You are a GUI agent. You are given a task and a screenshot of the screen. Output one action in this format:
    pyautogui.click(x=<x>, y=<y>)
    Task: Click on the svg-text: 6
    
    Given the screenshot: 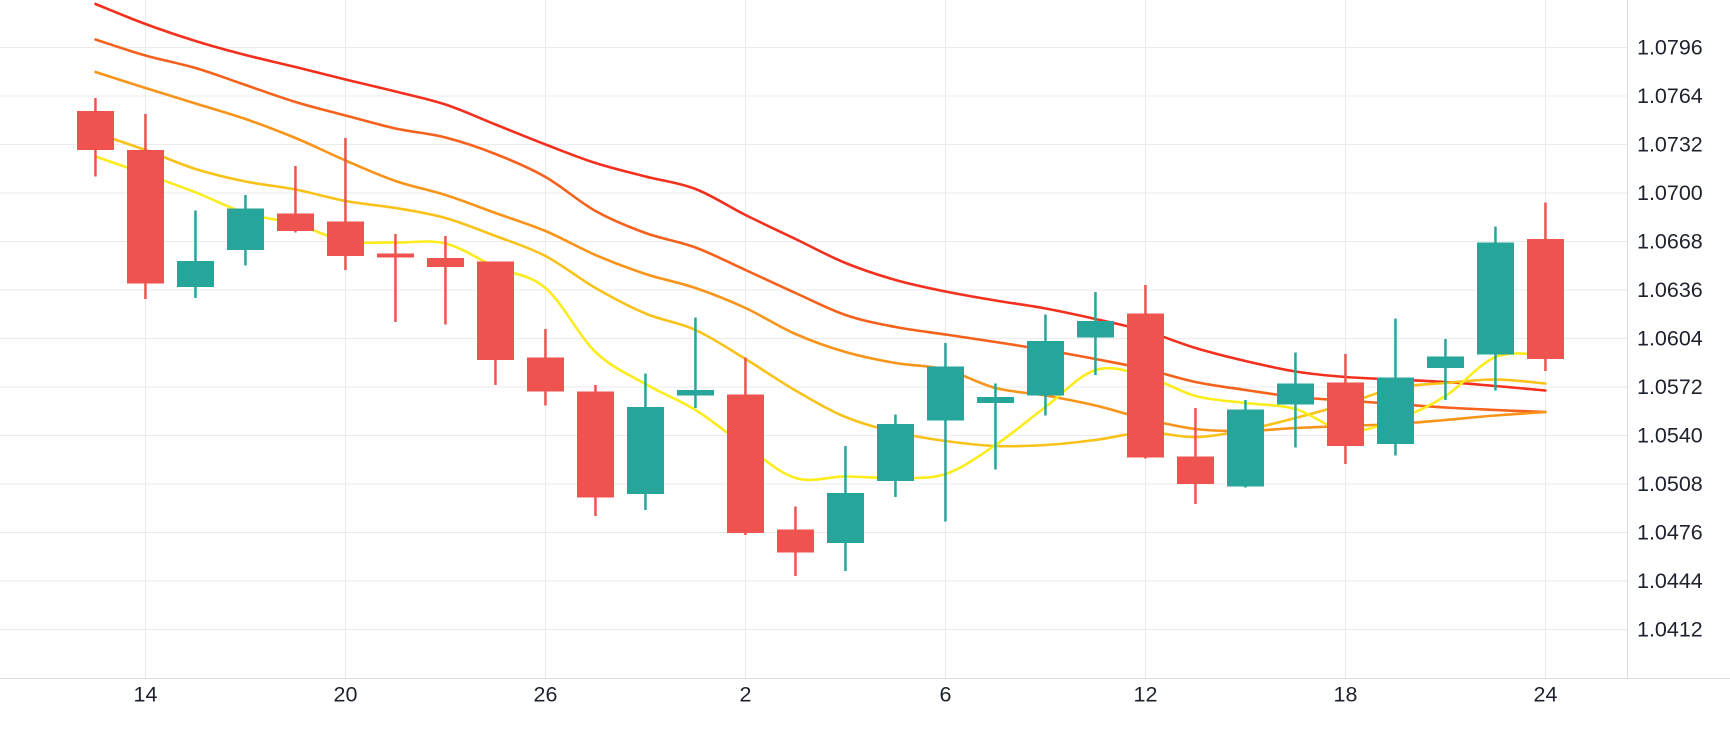 What is the action you would take?
    pyautogui.click(x=946, y=695)
    